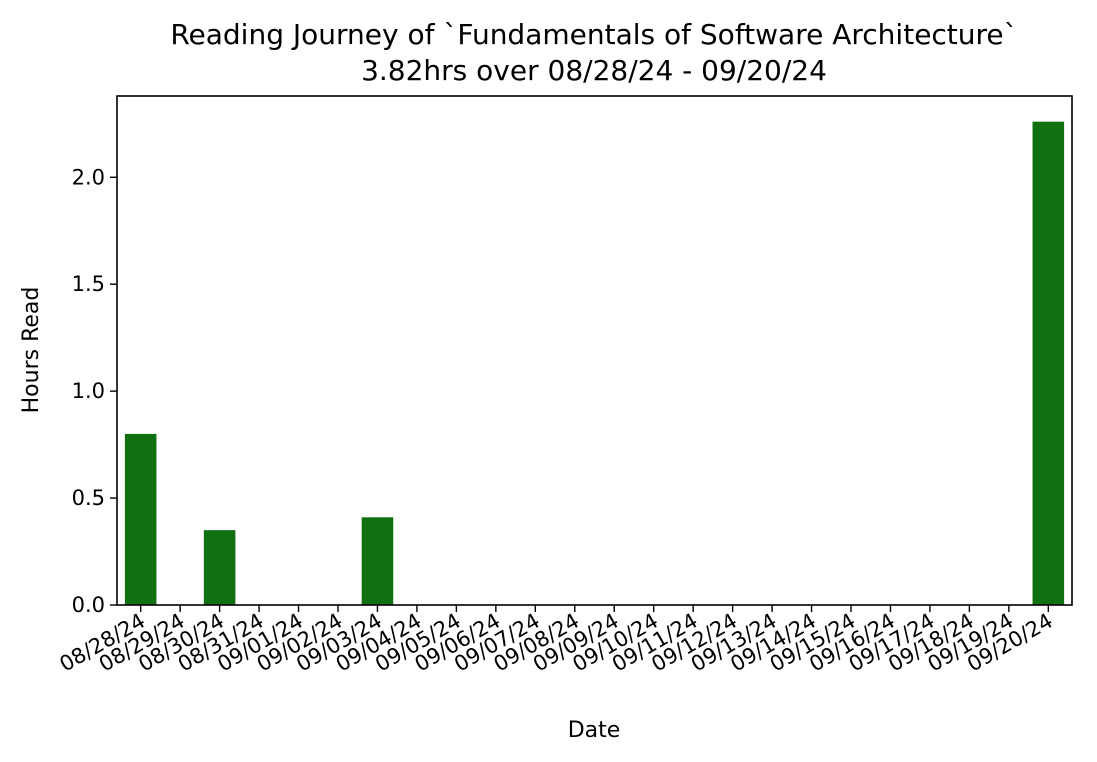  What do you see at coordinates (88, 391) in the screenshot?
I see `y-tick-label: 1.0` at bounding box center [88, 391].